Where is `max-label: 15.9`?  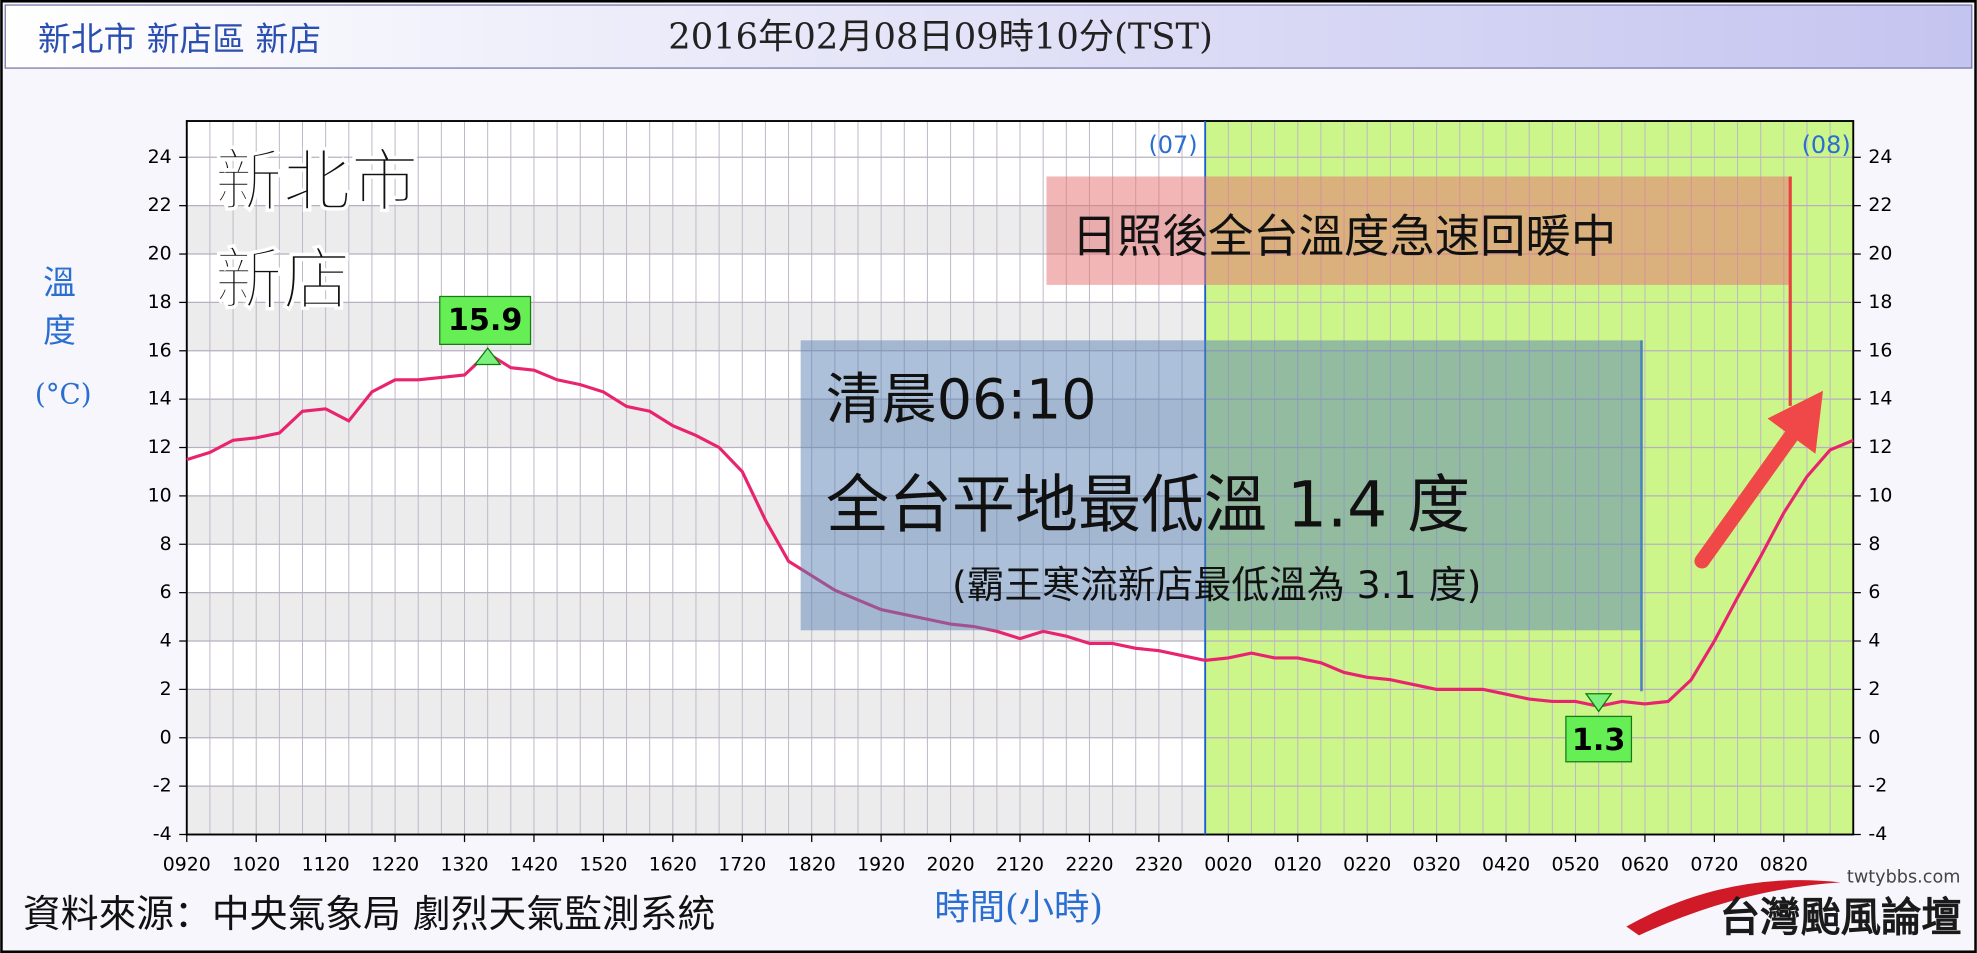 max-label: 15.9 is located at coordinates (485, 320).